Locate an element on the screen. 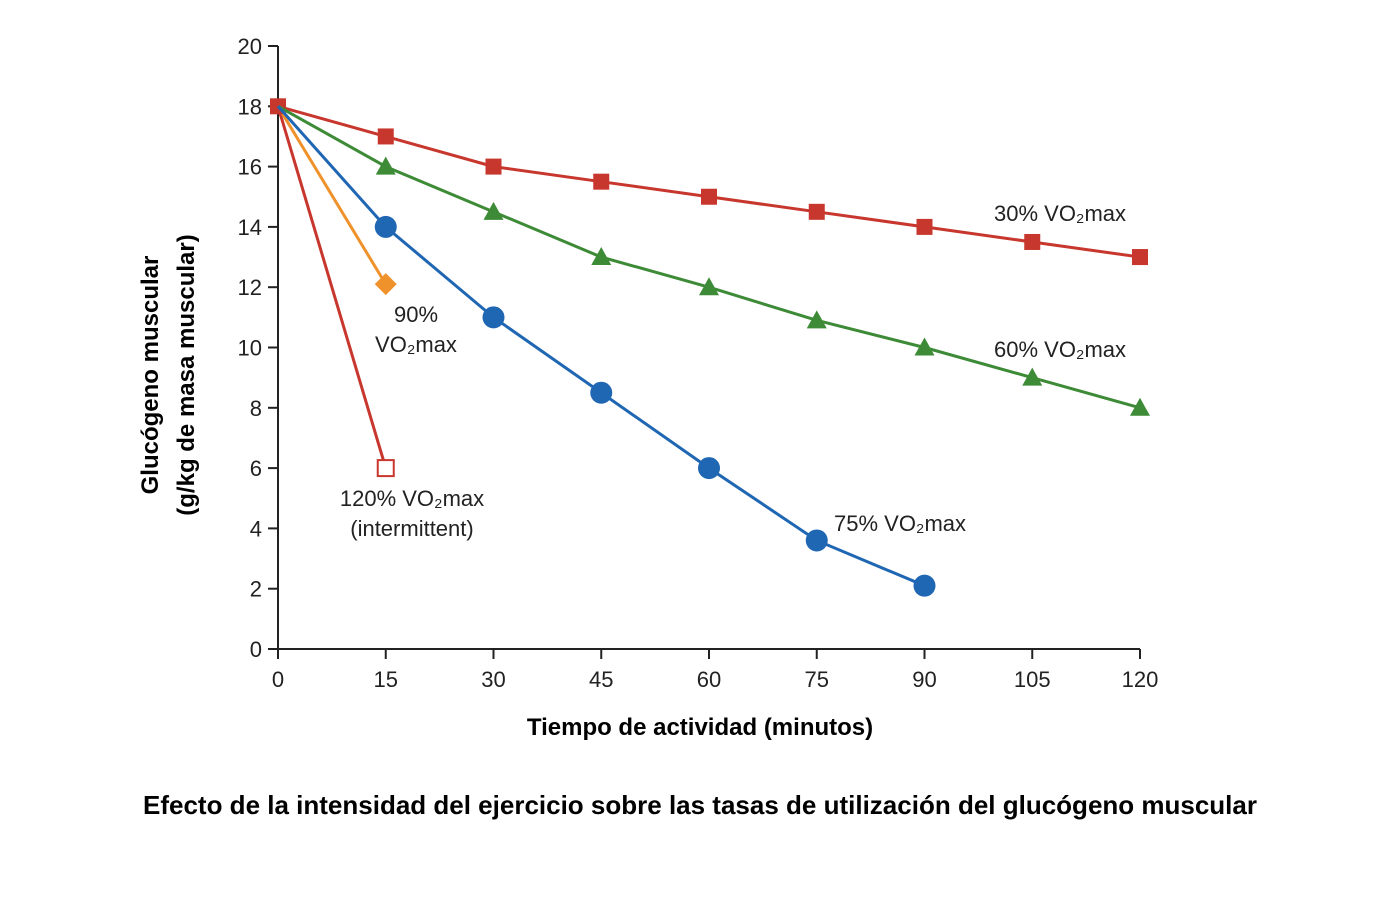  y-tick-label-4: 8 is located at coordinates (256, 408).